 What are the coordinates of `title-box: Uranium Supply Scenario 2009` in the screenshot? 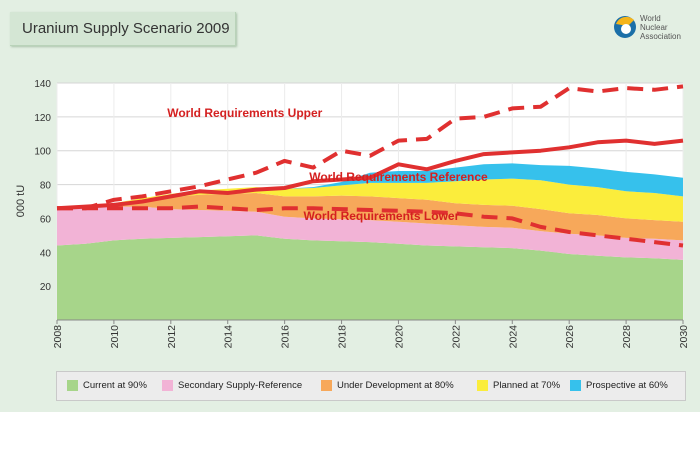 It's located at (123, 29).